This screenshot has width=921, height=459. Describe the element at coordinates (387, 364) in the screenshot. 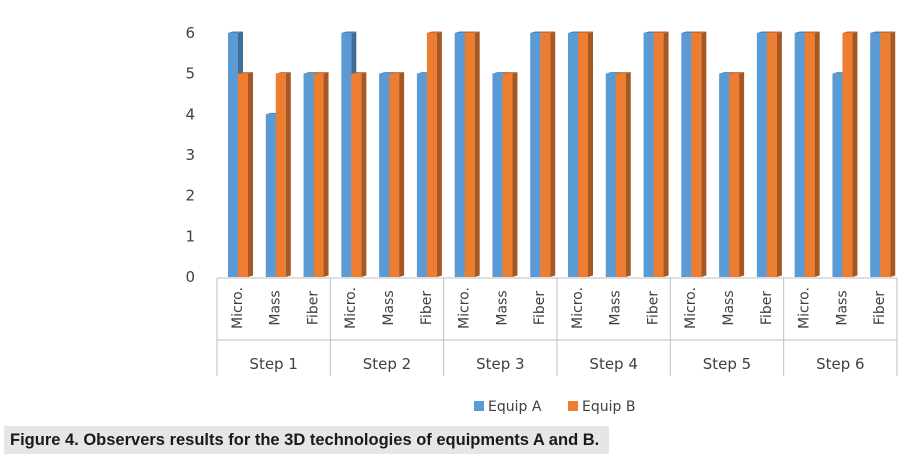

I see `group-label: Step 2` at that location.